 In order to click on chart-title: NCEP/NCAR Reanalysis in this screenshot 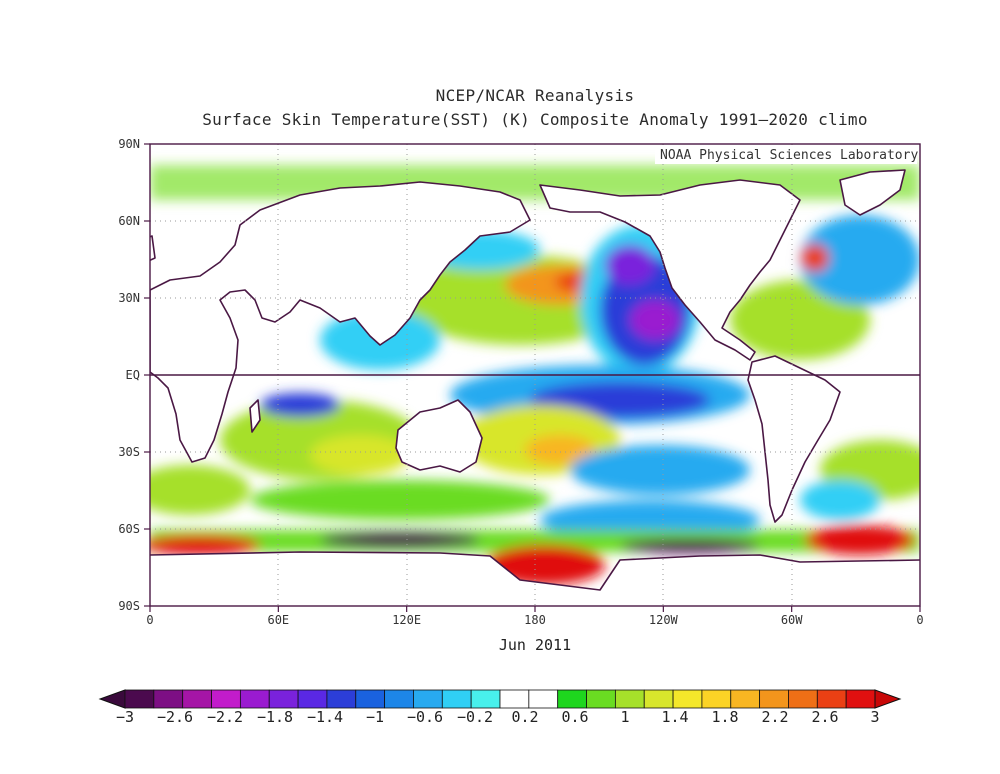, I will do `click(535, 95)`.